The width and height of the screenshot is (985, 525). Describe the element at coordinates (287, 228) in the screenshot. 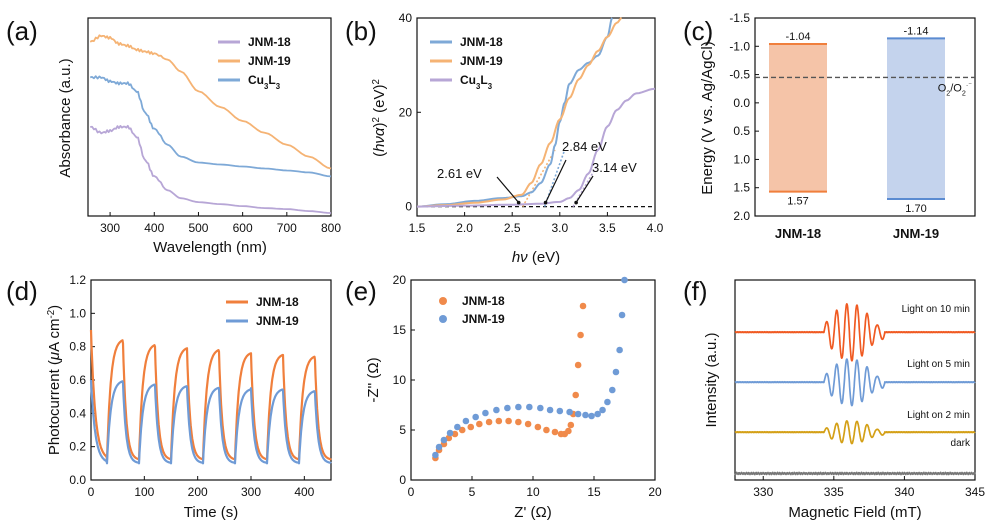

I see `panel-a-x-tick-label: 700` at that location.